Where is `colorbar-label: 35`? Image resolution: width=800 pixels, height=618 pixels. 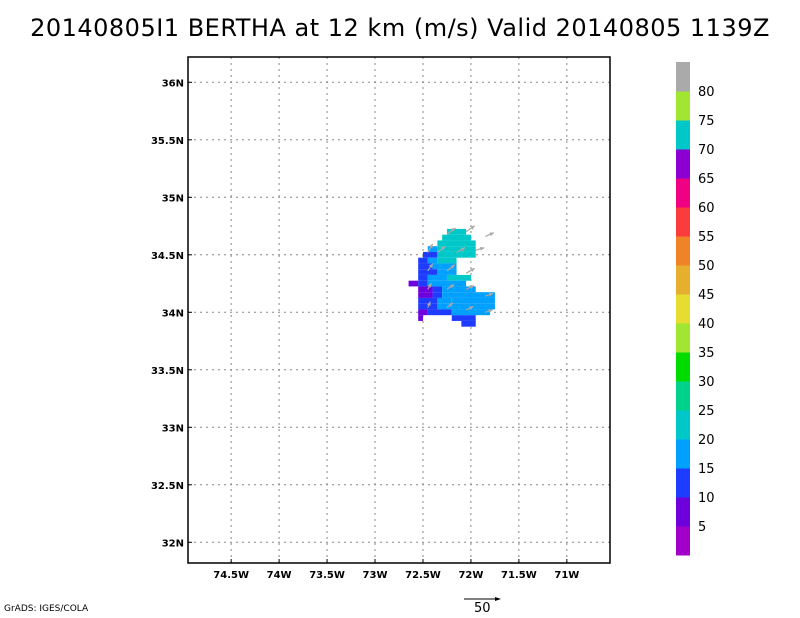 colorbar-label: 35 is located at coordinates (706, 353).